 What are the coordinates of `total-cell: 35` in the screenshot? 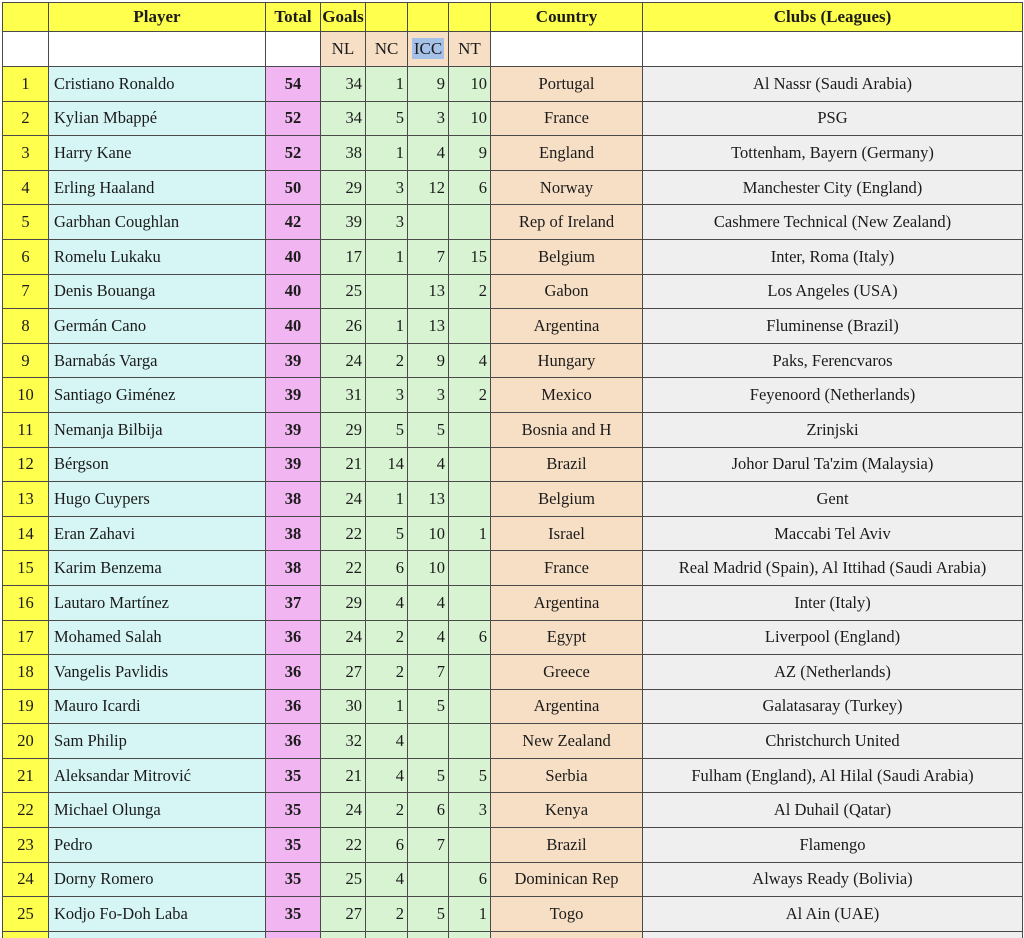 It's located at (293, 775).